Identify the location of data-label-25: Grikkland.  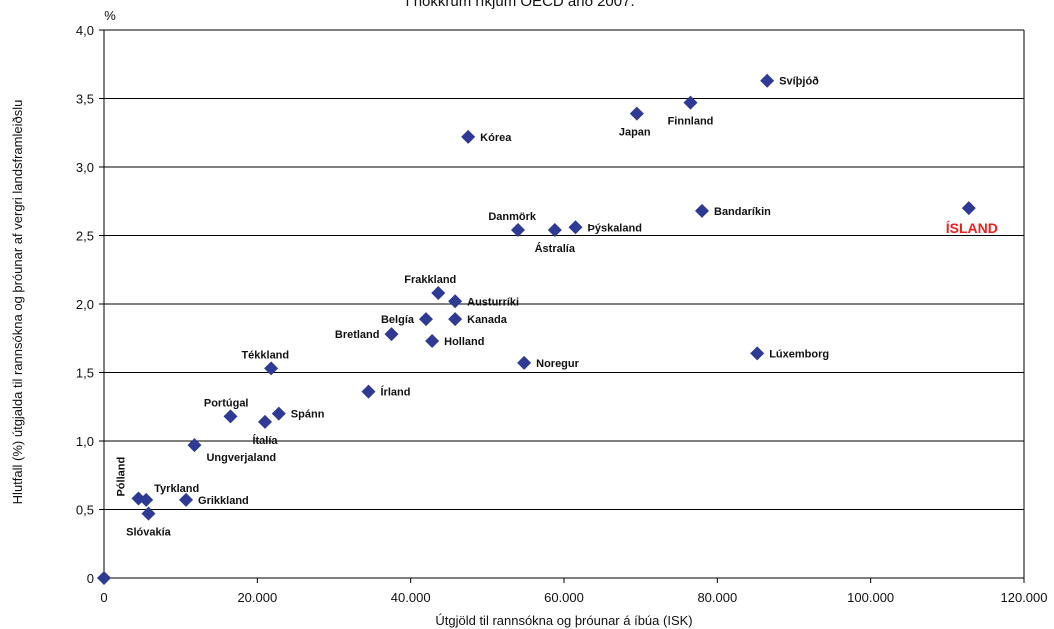
(223, 501).